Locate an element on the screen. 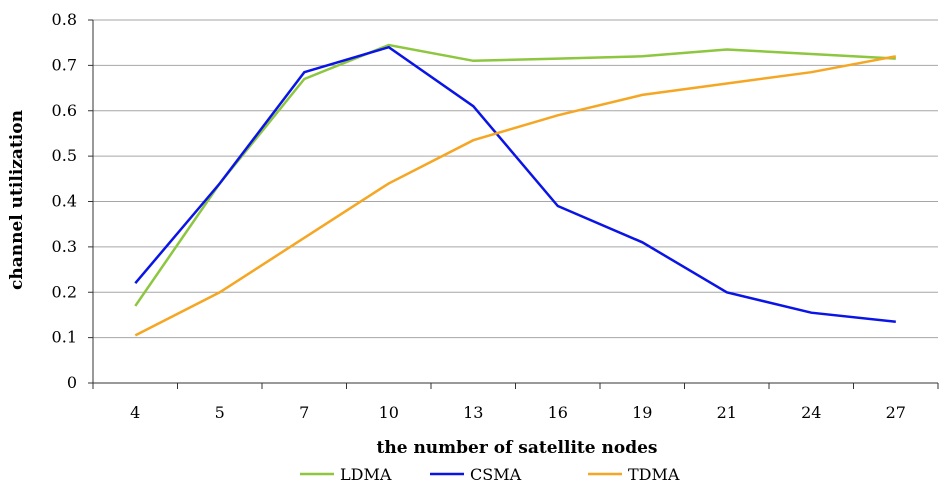 Image resolution: width=952 pixels, height=491 pixels. y-tick-label: 0.6 is located at coordinates (64, 110).